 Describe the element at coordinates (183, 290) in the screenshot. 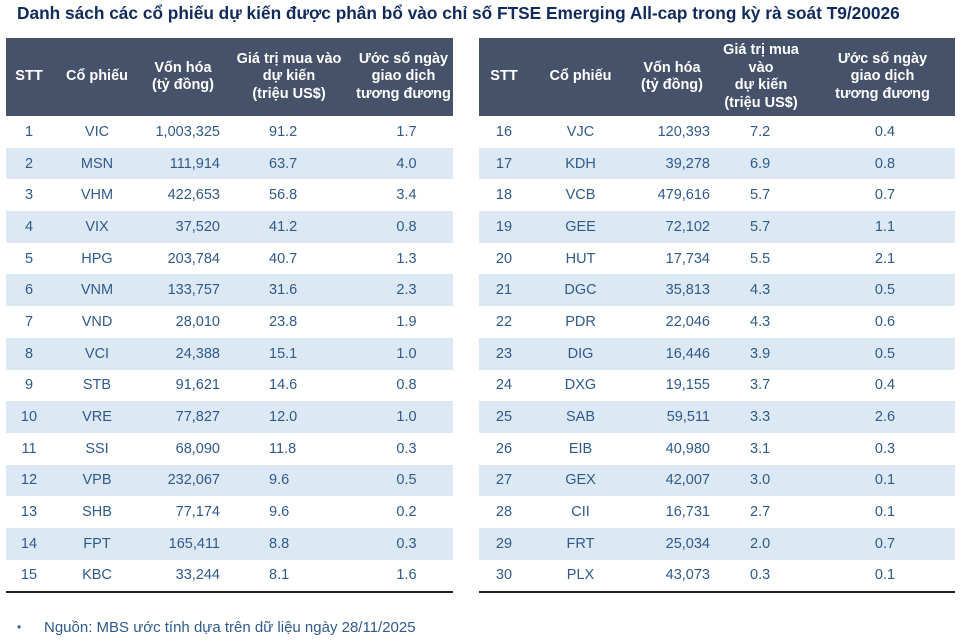

I see `cell-market-cap: 133,757` at that location.